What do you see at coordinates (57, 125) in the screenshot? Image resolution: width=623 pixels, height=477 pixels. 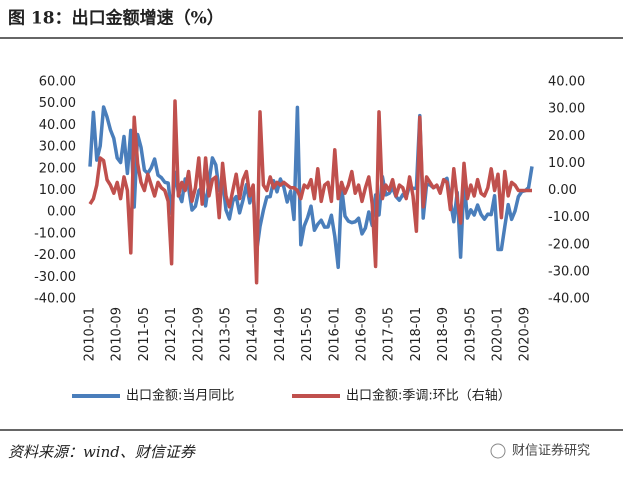 I see `y-tick-label: 40.00` at bounding box center [57, 125].